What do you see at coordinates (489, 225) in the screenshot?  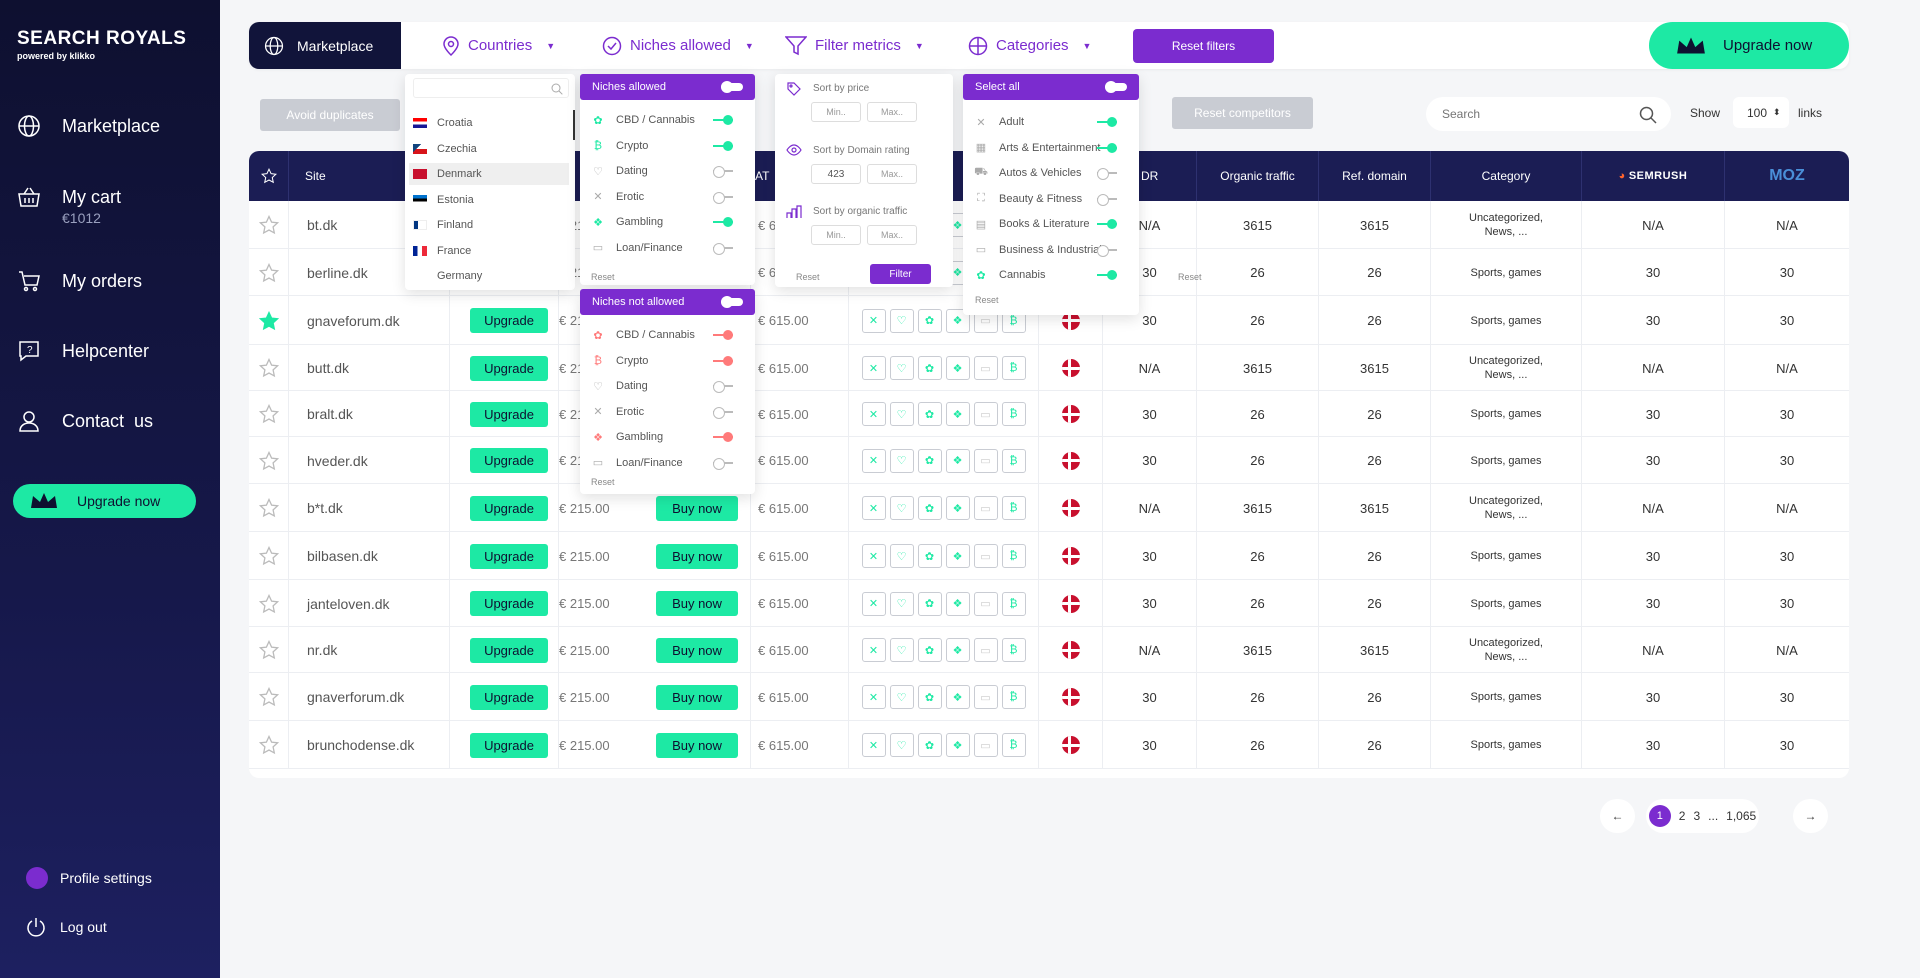 I see `country-option: Finland` at bounding box center [489, 225].